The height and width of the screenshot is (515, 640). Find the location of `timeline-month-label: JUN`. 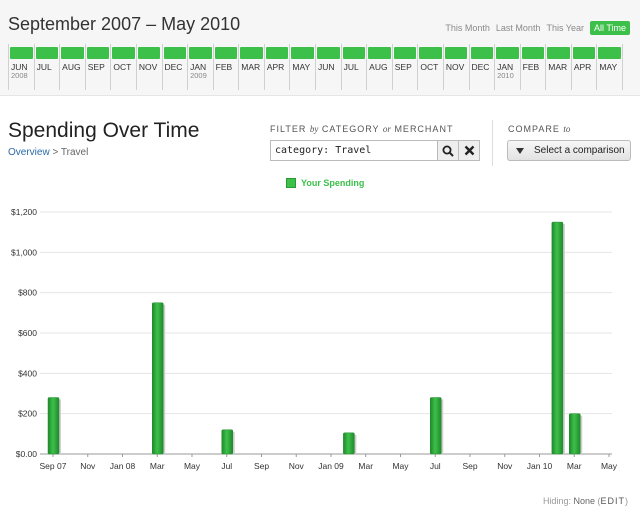

timeline-month-label: JUN is located at coordinates (326, 67).